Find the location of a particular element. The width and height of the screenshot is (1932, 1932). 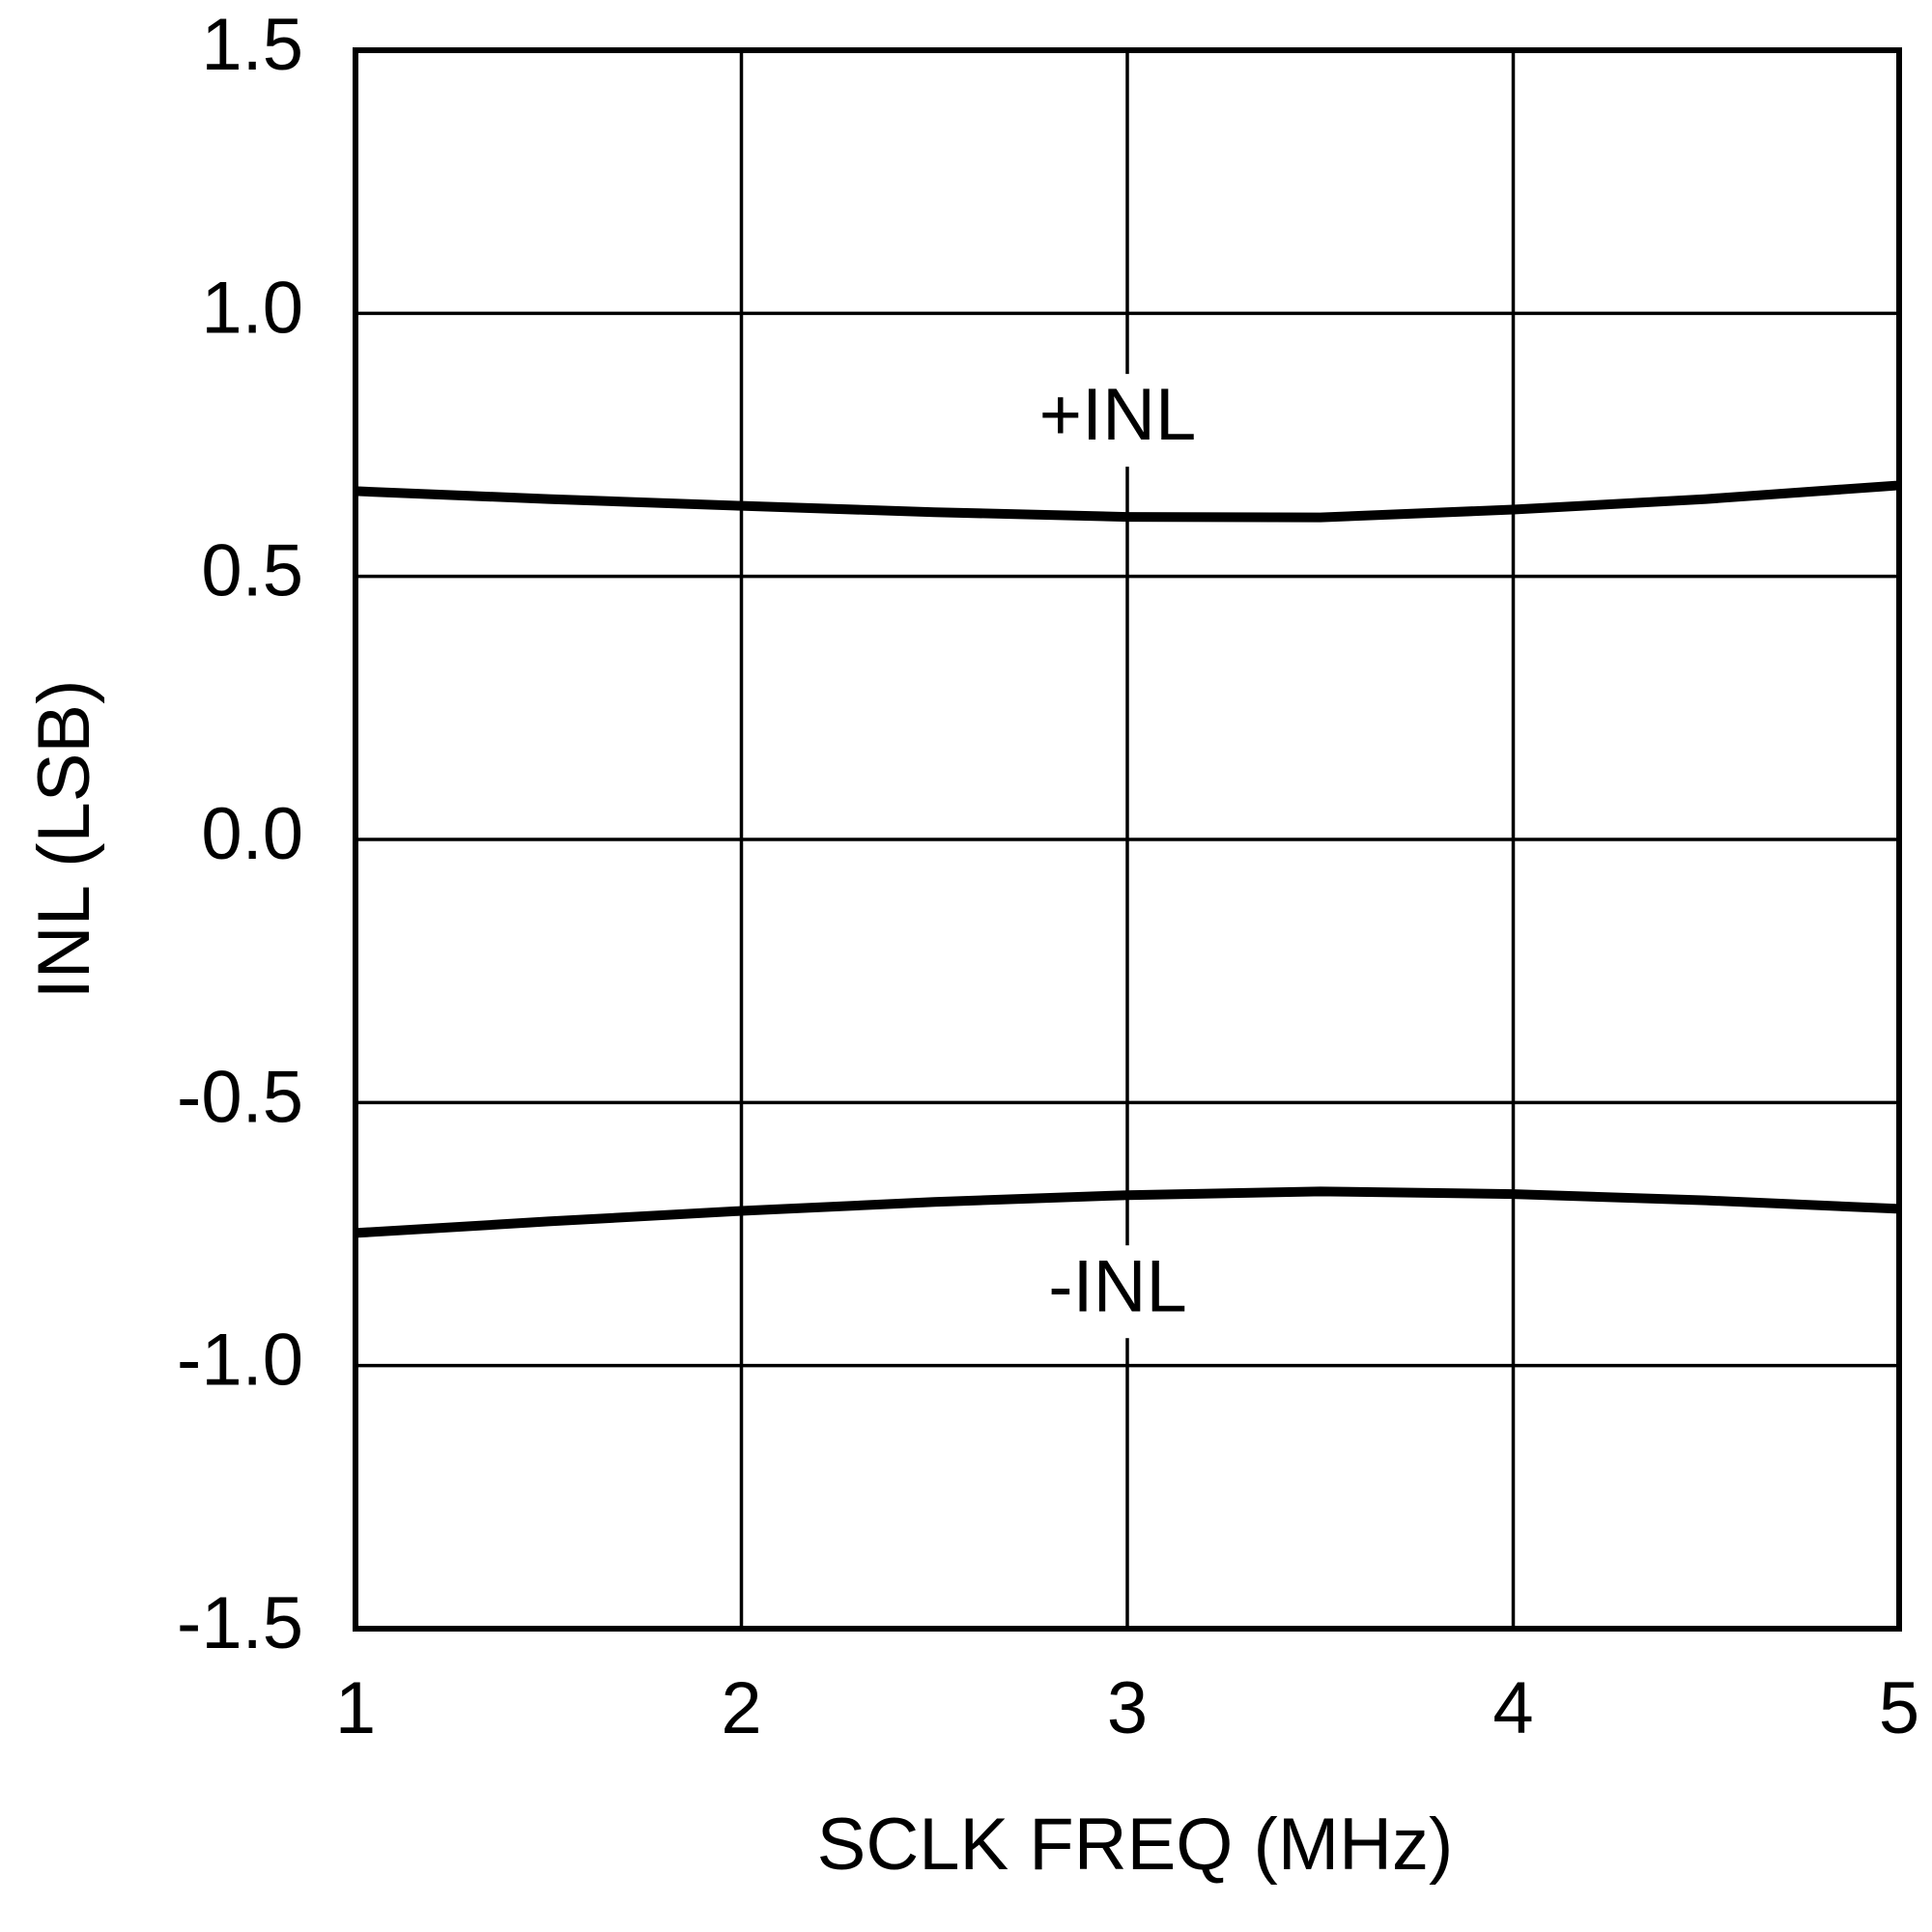

x-tick-label: 5 is located at coordinates (1899, 1708).